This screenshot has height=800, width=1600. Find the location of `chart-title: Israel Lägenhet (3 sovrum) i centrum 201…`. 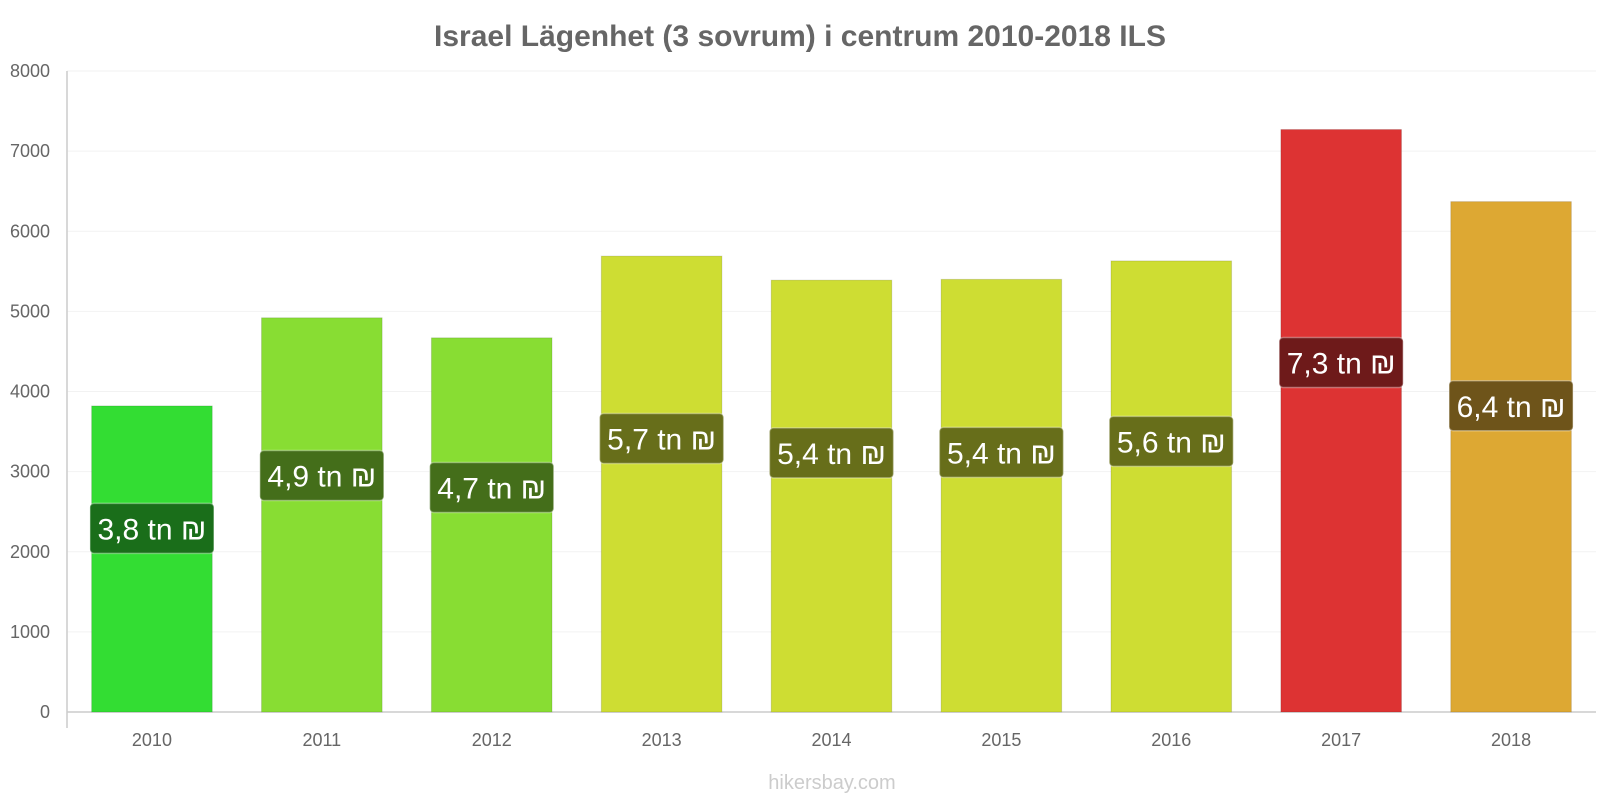

chart-title: Israel Lägenhet (3 sovrum) i centrum 201… is located at coordinates (800, 36).